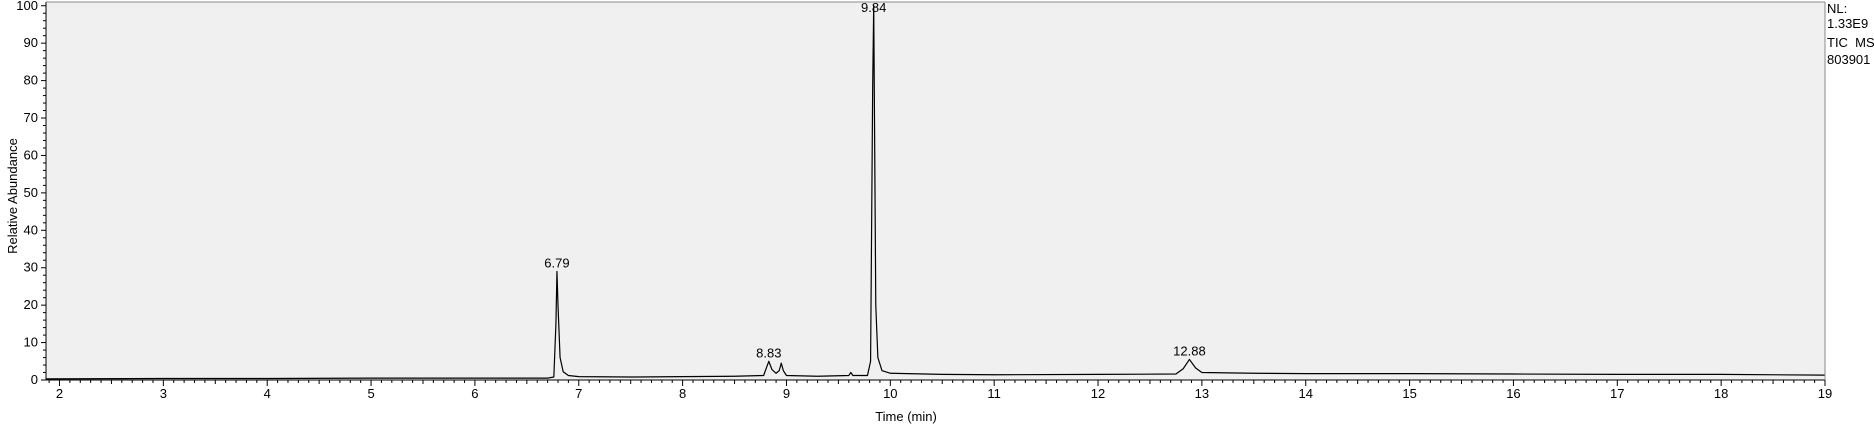 This screenshot has width=1874, height=433. What do you see at coordinates (682, 393) in the screenshot?
I see `x-tick-label: 8` at bounding box center [682, 393].